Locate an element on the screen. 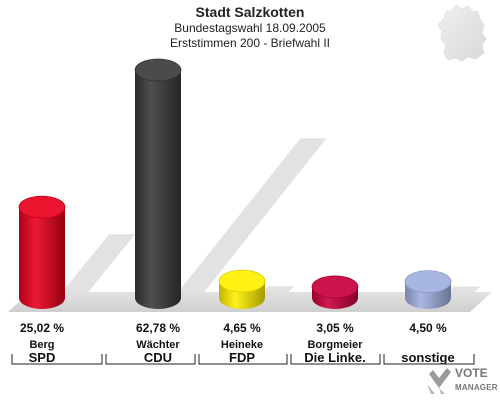 This screenshot has height=400, width=500. bar-value-label: 3,05 % is located at coordinates (335, 328).